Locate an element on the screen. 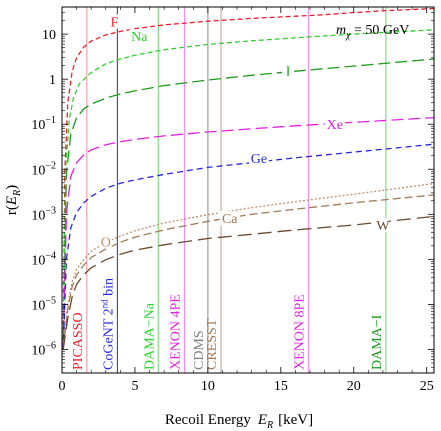 This screenshot has width=441, height=431. mass-annotation: mχ = 50 GeV is located at coordinates (372, 32).